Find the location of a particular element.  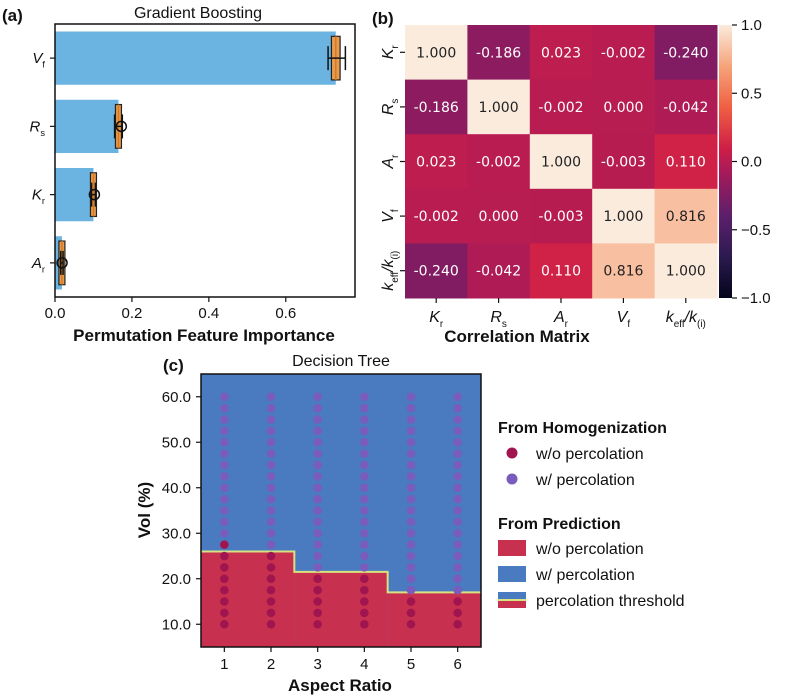

x-tick-label: 1 is located at coordinates (224, 664).